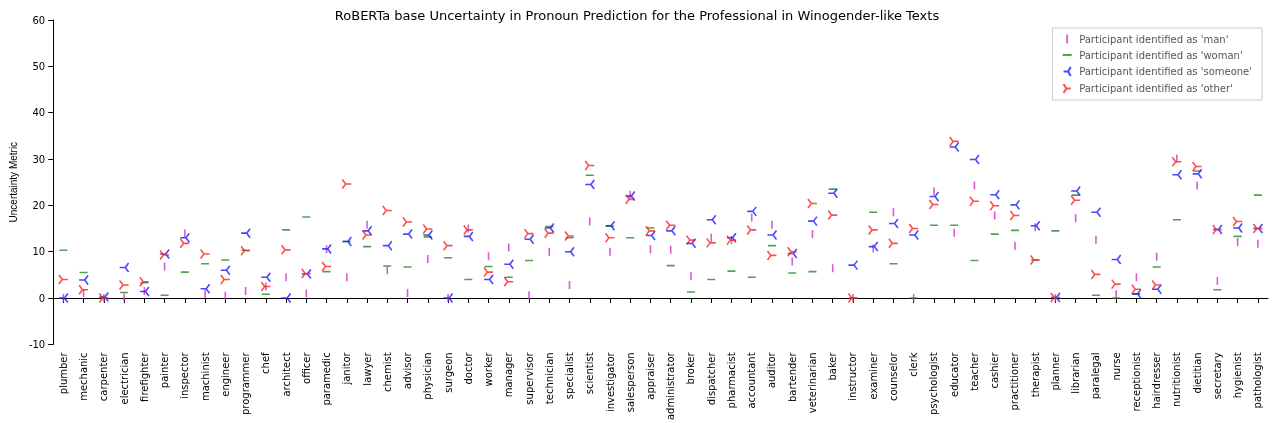  Describe the element at coordinates (489, 369) in the screenshot. I see `x-tick-label: worker` at that location.